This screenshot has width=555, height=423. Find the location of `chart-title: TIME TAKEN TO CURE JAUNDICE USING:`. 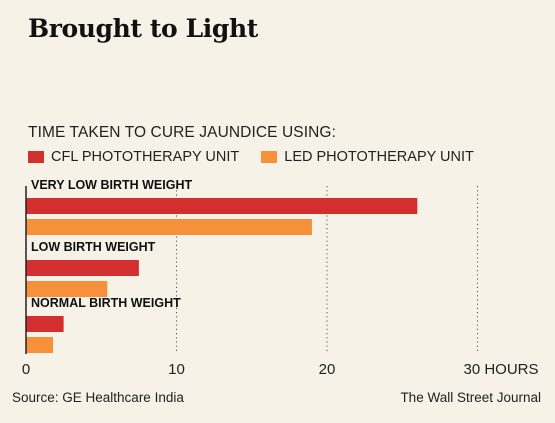

chart-title: TIME TAKEN TO CURE JAUNDICE USING: is located at coordinates (182, 132).